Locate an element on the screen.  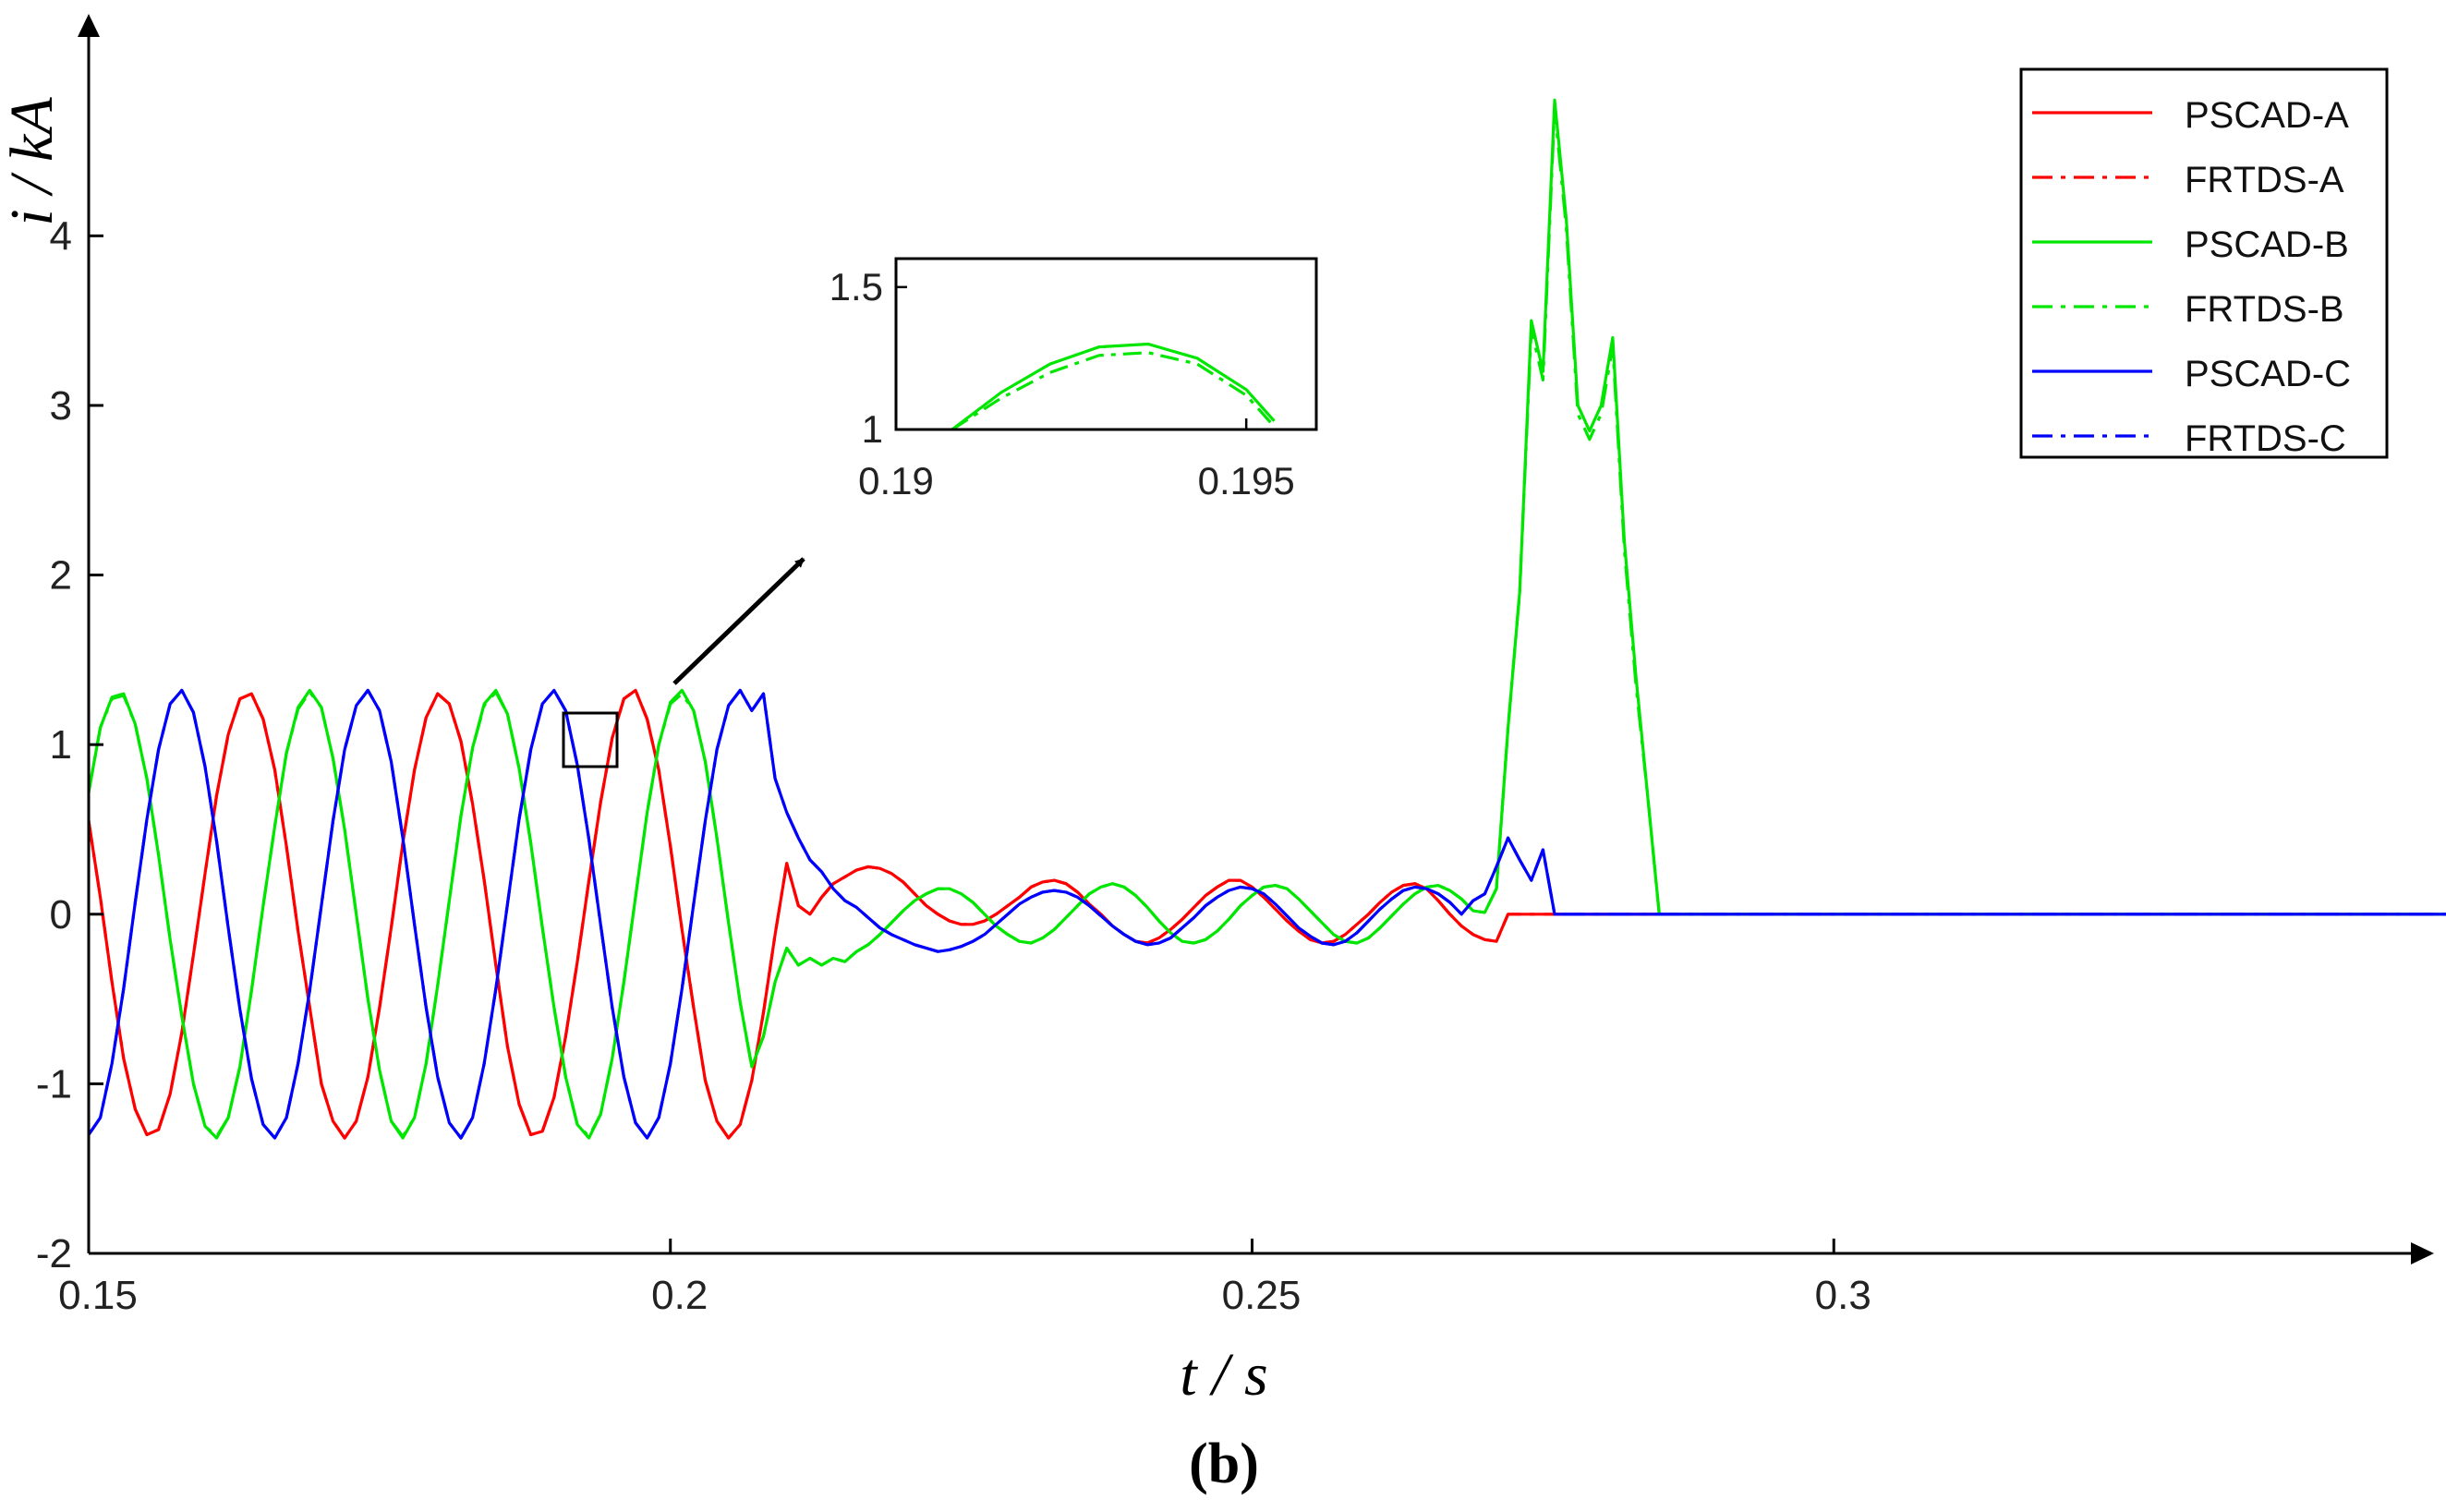
inset-line-pscad-b is located at coordinates (1113, 386).